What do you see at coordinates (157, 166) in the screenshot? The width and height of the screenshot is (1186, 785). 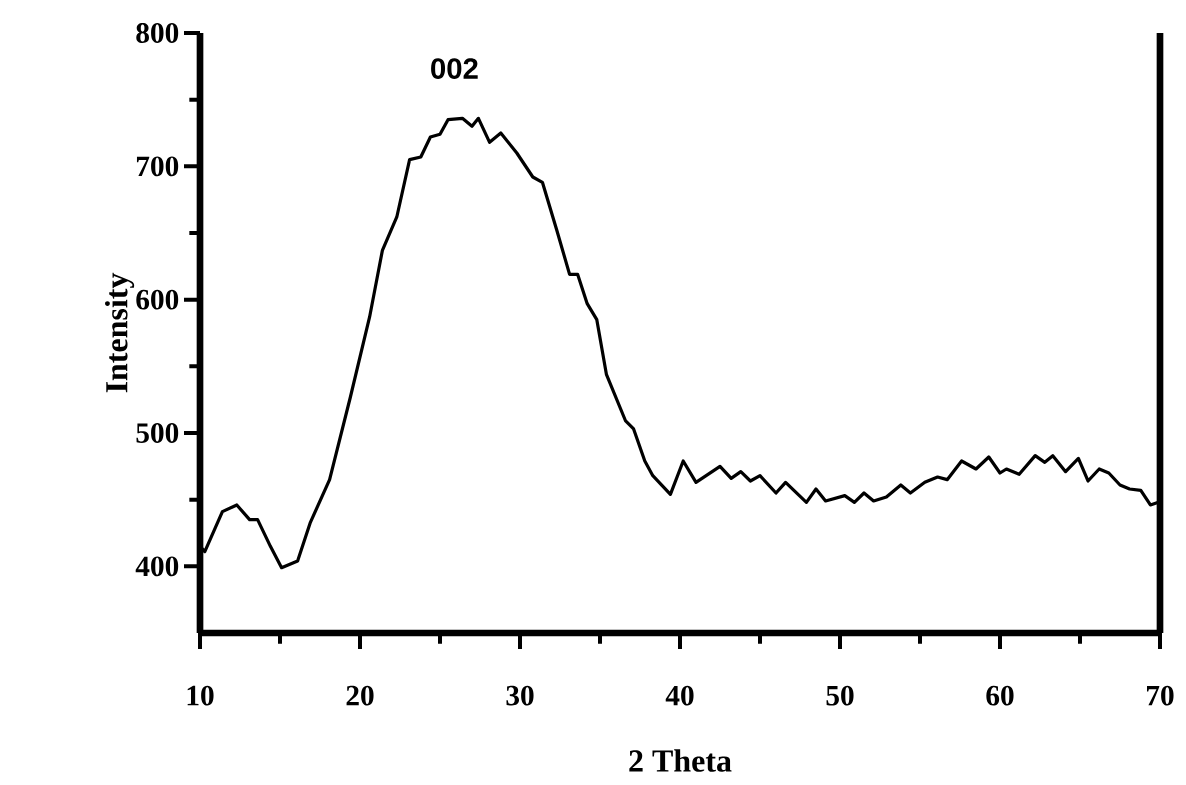 I see `y-tick-label: 700` at bounding box center [157, 166].